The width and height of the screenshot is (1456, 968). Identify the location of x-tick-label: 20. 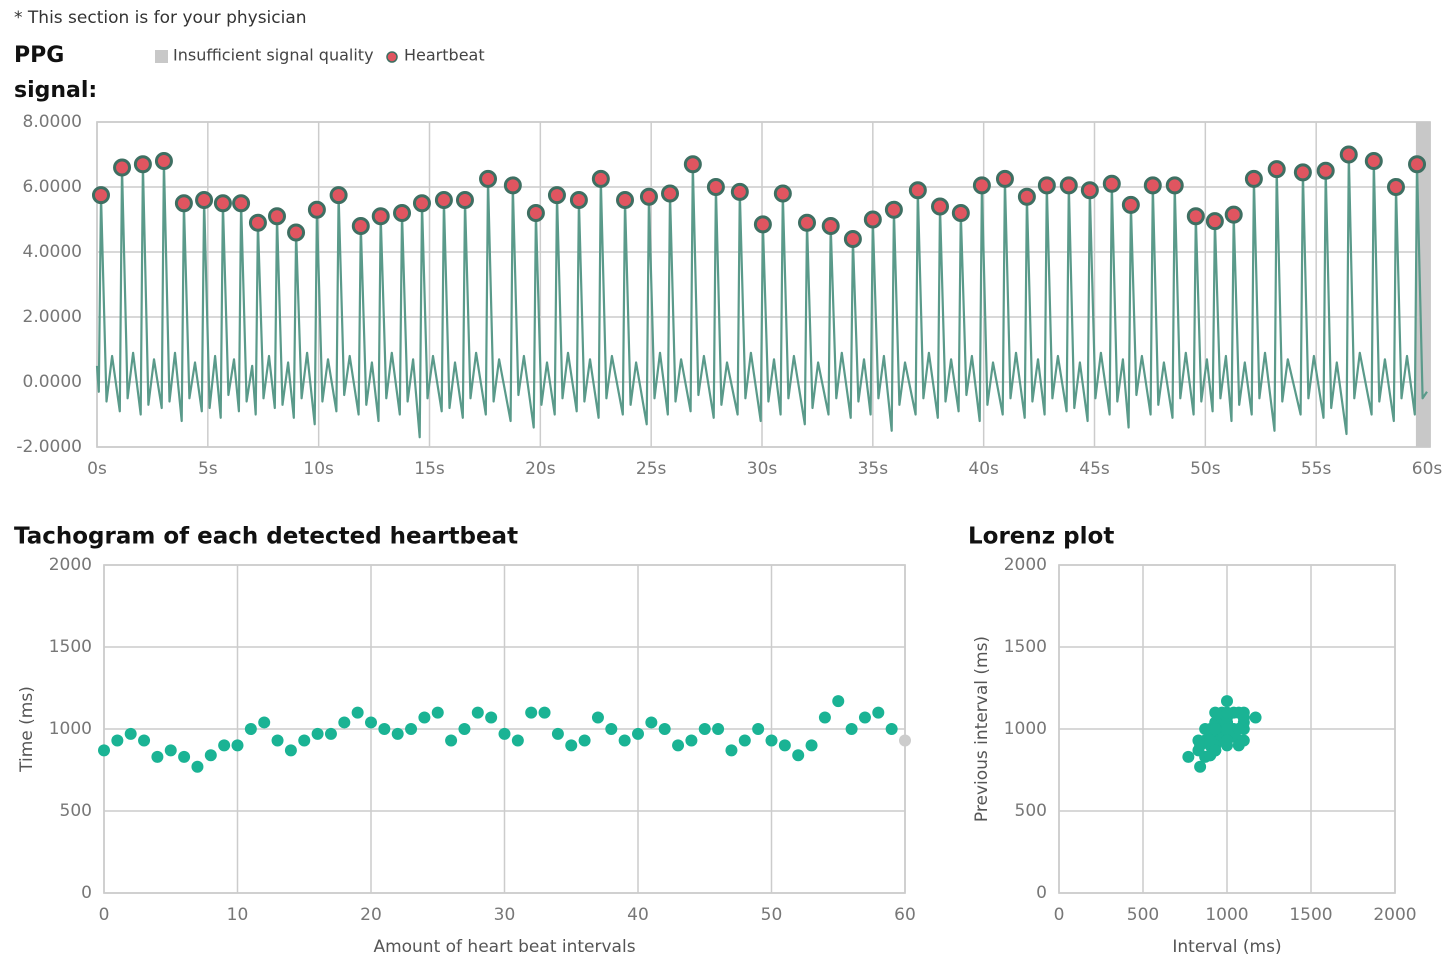
(371, 915).